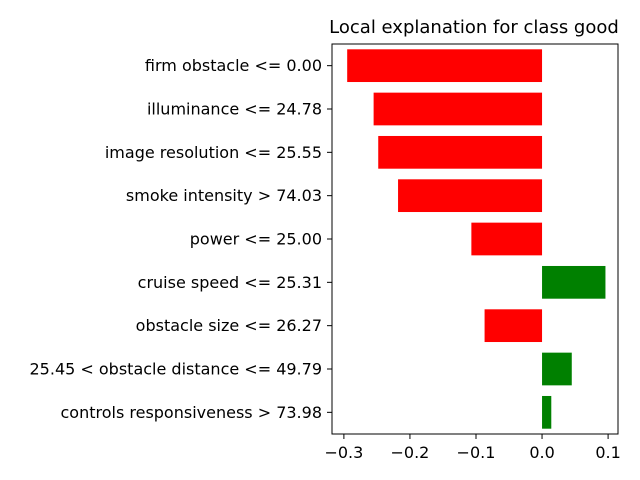  Describe the element at coordinates (410, 452) in the screenshot. I see `x-tick-label: −0.2` at that location.